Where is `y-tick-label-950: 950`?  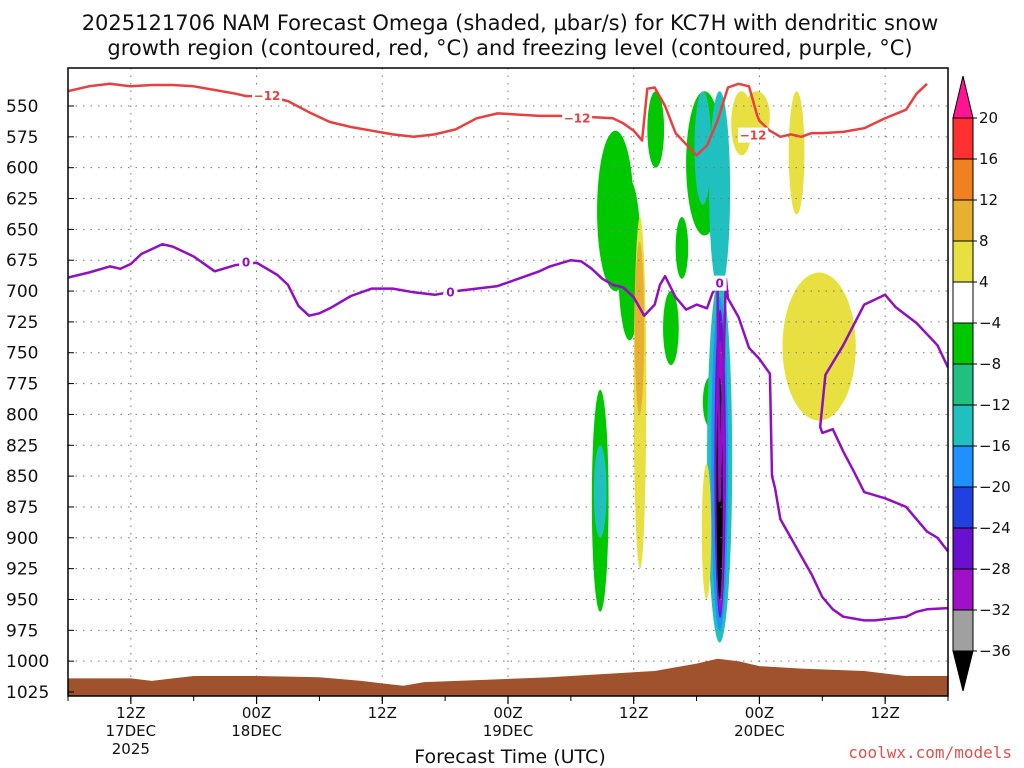 y-tick-label-950: 950 is located at coordinates (22, 600).